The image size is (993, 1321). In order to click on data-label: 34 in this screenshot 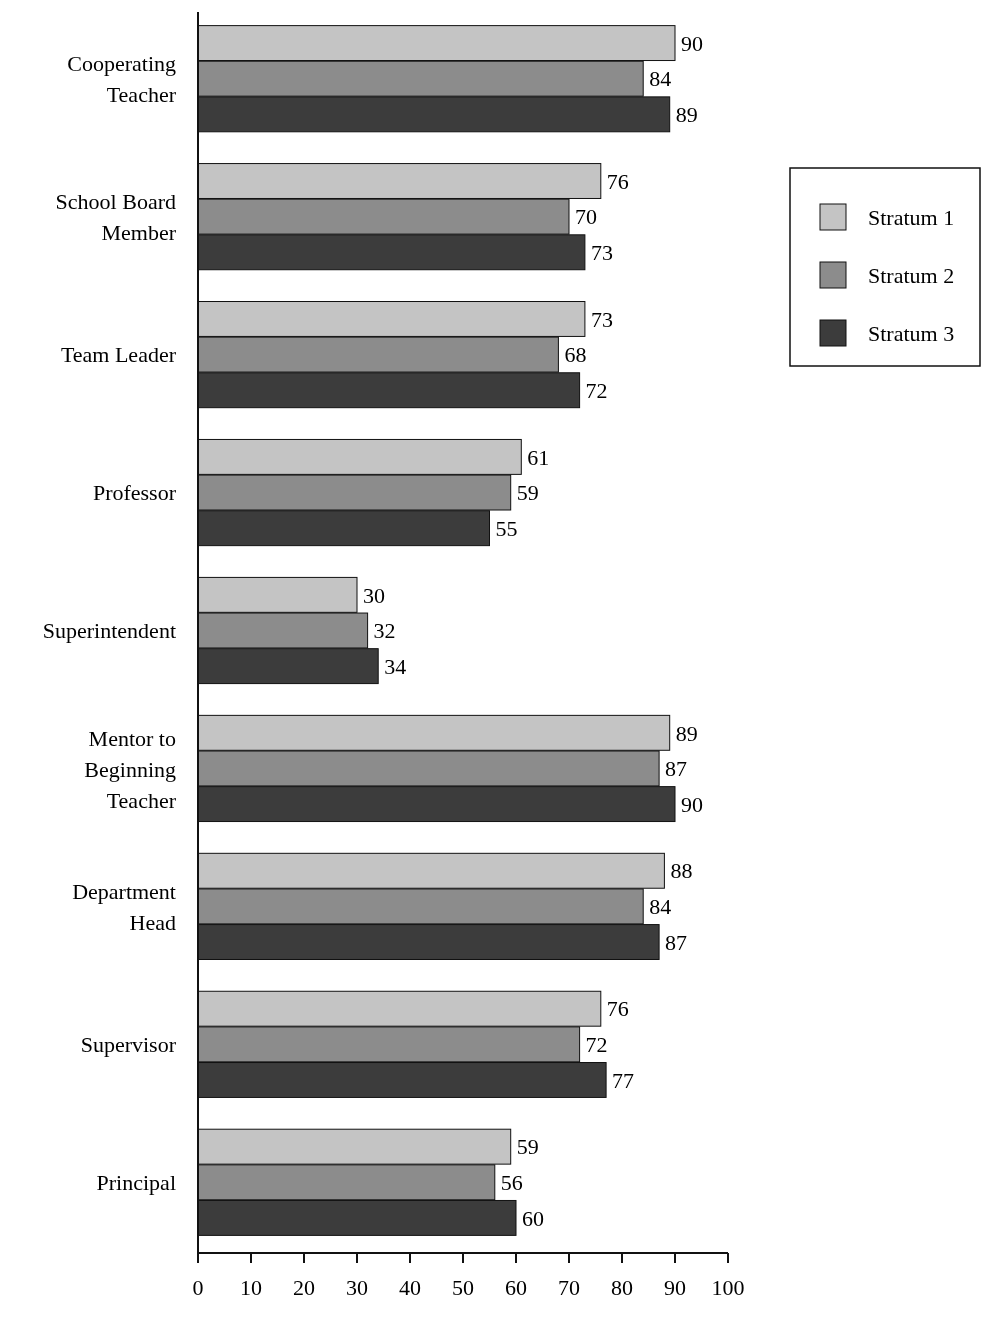, I will do `click(395, 666)`.